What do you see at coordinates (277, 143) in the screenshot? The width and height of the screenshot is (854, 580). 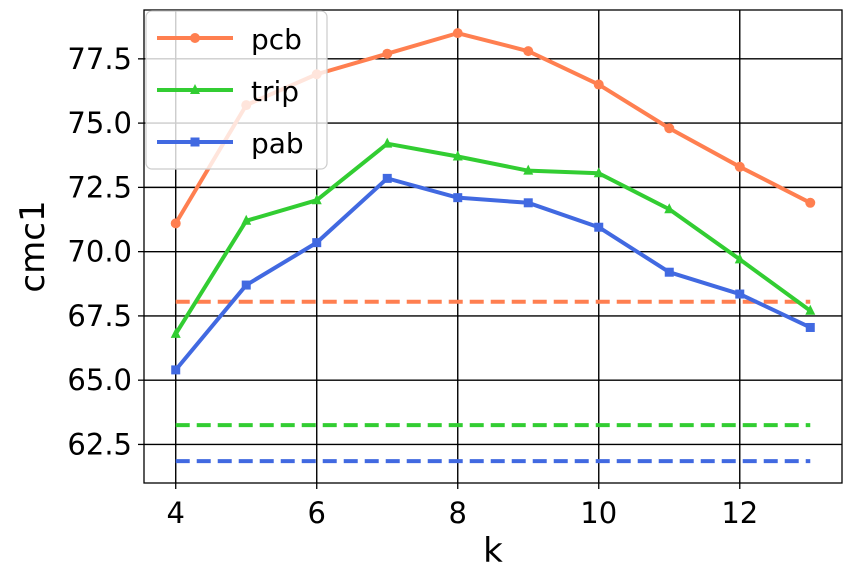 I see `legend-label: pab` at bounding box center [277, 143].